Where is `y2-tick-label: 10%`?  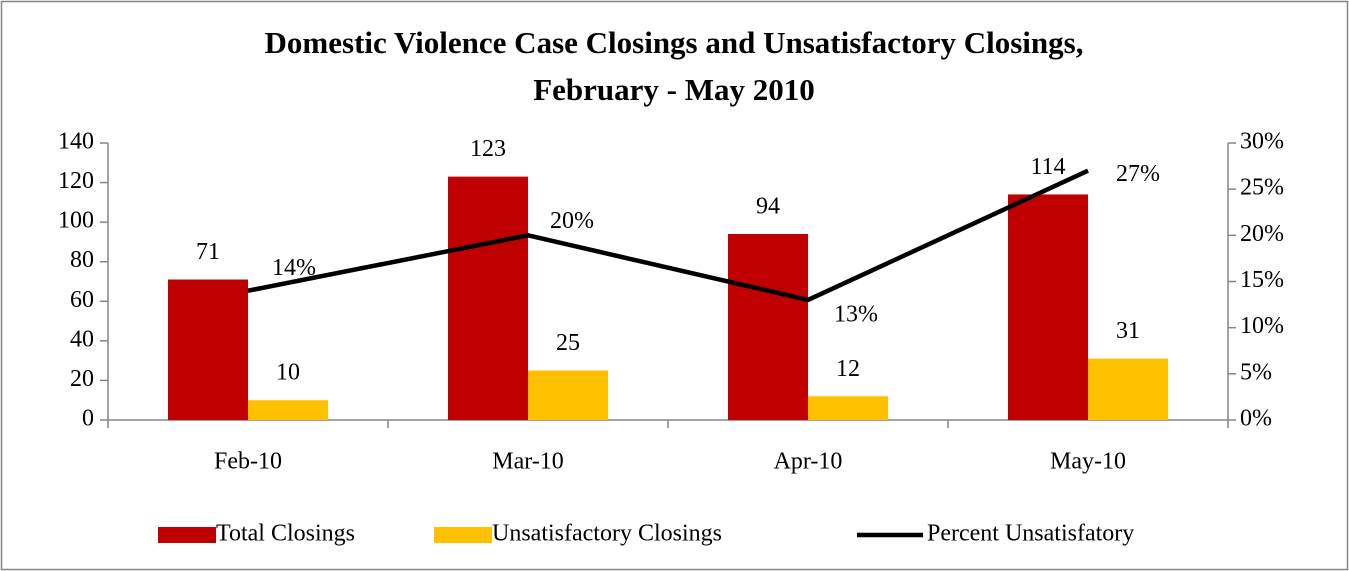 y2-tick-label: 10% is located at coordinates (1262, 326).